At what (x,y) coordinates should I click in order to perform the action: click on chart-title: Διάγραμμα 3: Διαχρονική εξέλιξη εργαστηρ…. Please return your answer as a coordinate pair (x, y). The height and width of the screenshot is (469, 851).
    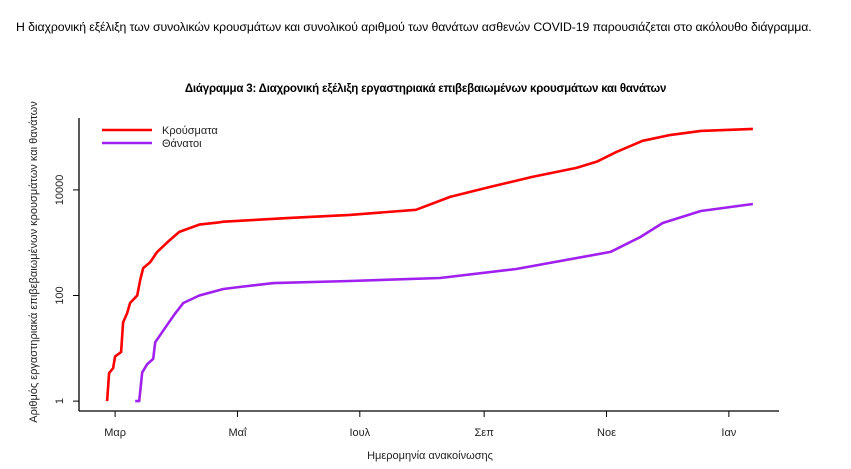
    Looking at the image, I should click on (425, 89).